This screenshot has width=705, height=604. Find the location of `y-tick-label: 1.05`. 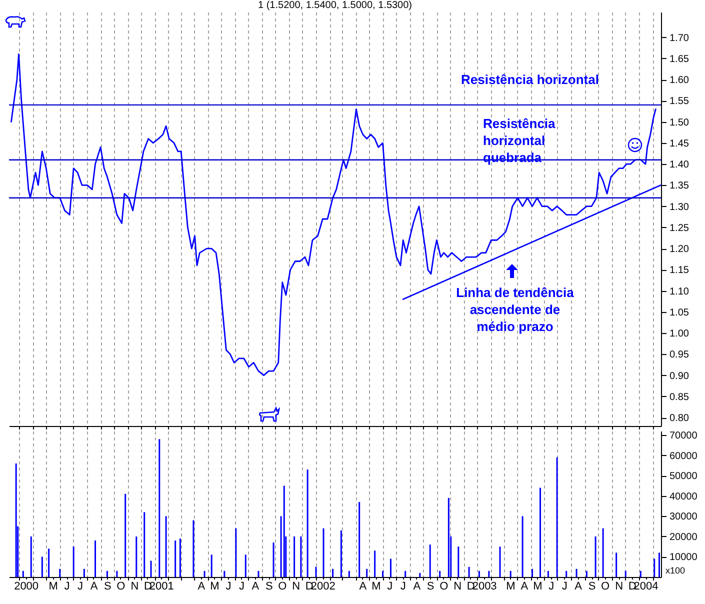

y-tick-label: 1.05 is located at coordinates (680, 312).